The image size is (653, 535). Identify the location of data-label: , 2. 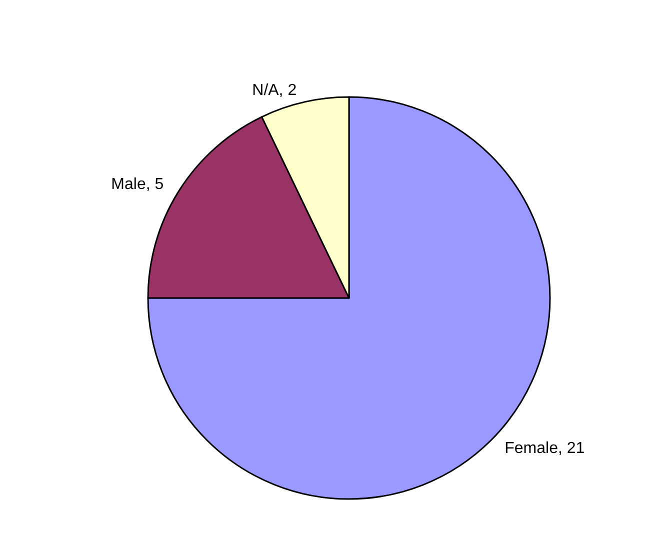
(287, 90).